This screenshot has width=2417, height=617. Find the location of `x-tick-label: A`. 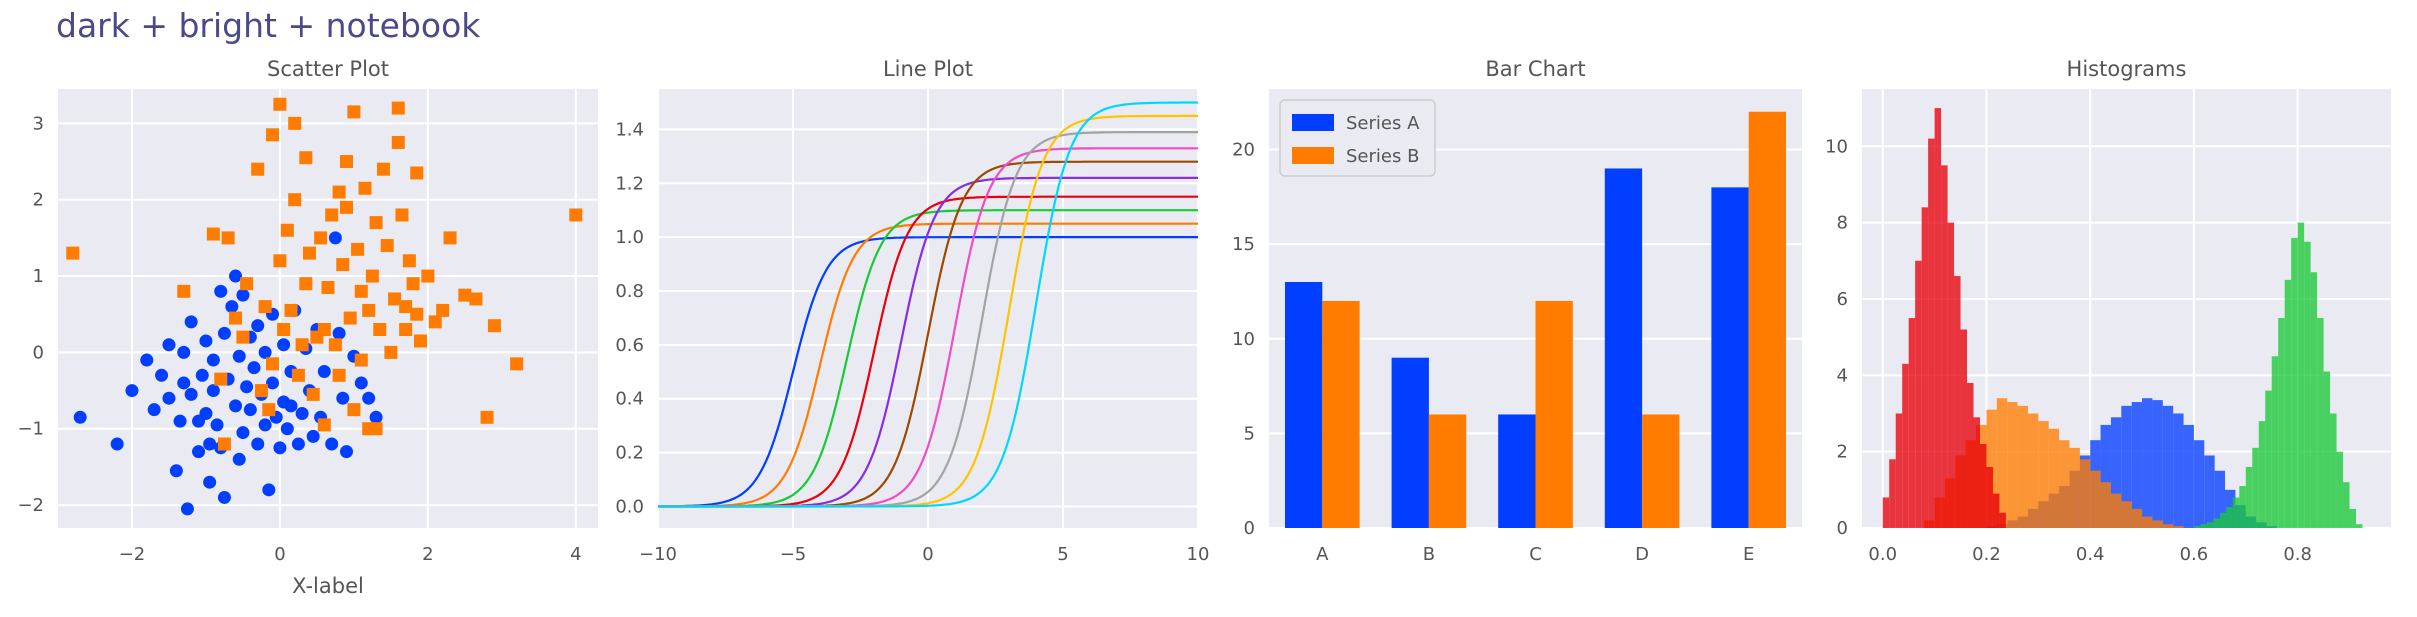

x-tick-label: A is located at coordinates (1322, 554).